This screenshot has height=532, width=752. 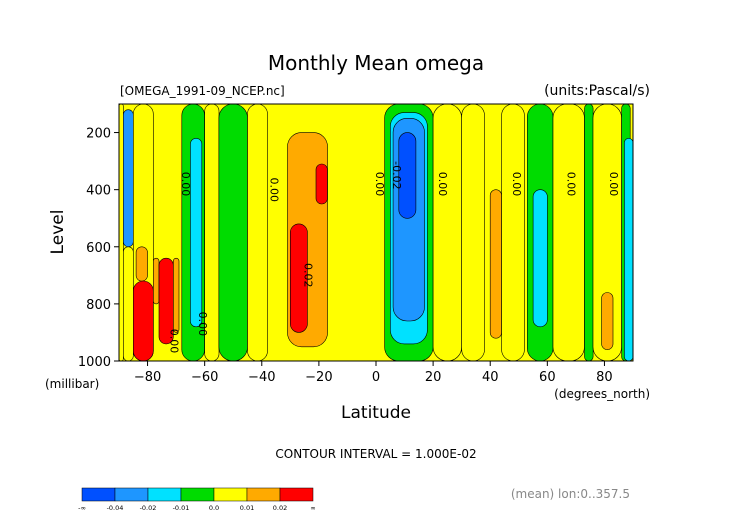 I want to click on chart-title: Monthly Mean omega, so click(x=376, y=63).